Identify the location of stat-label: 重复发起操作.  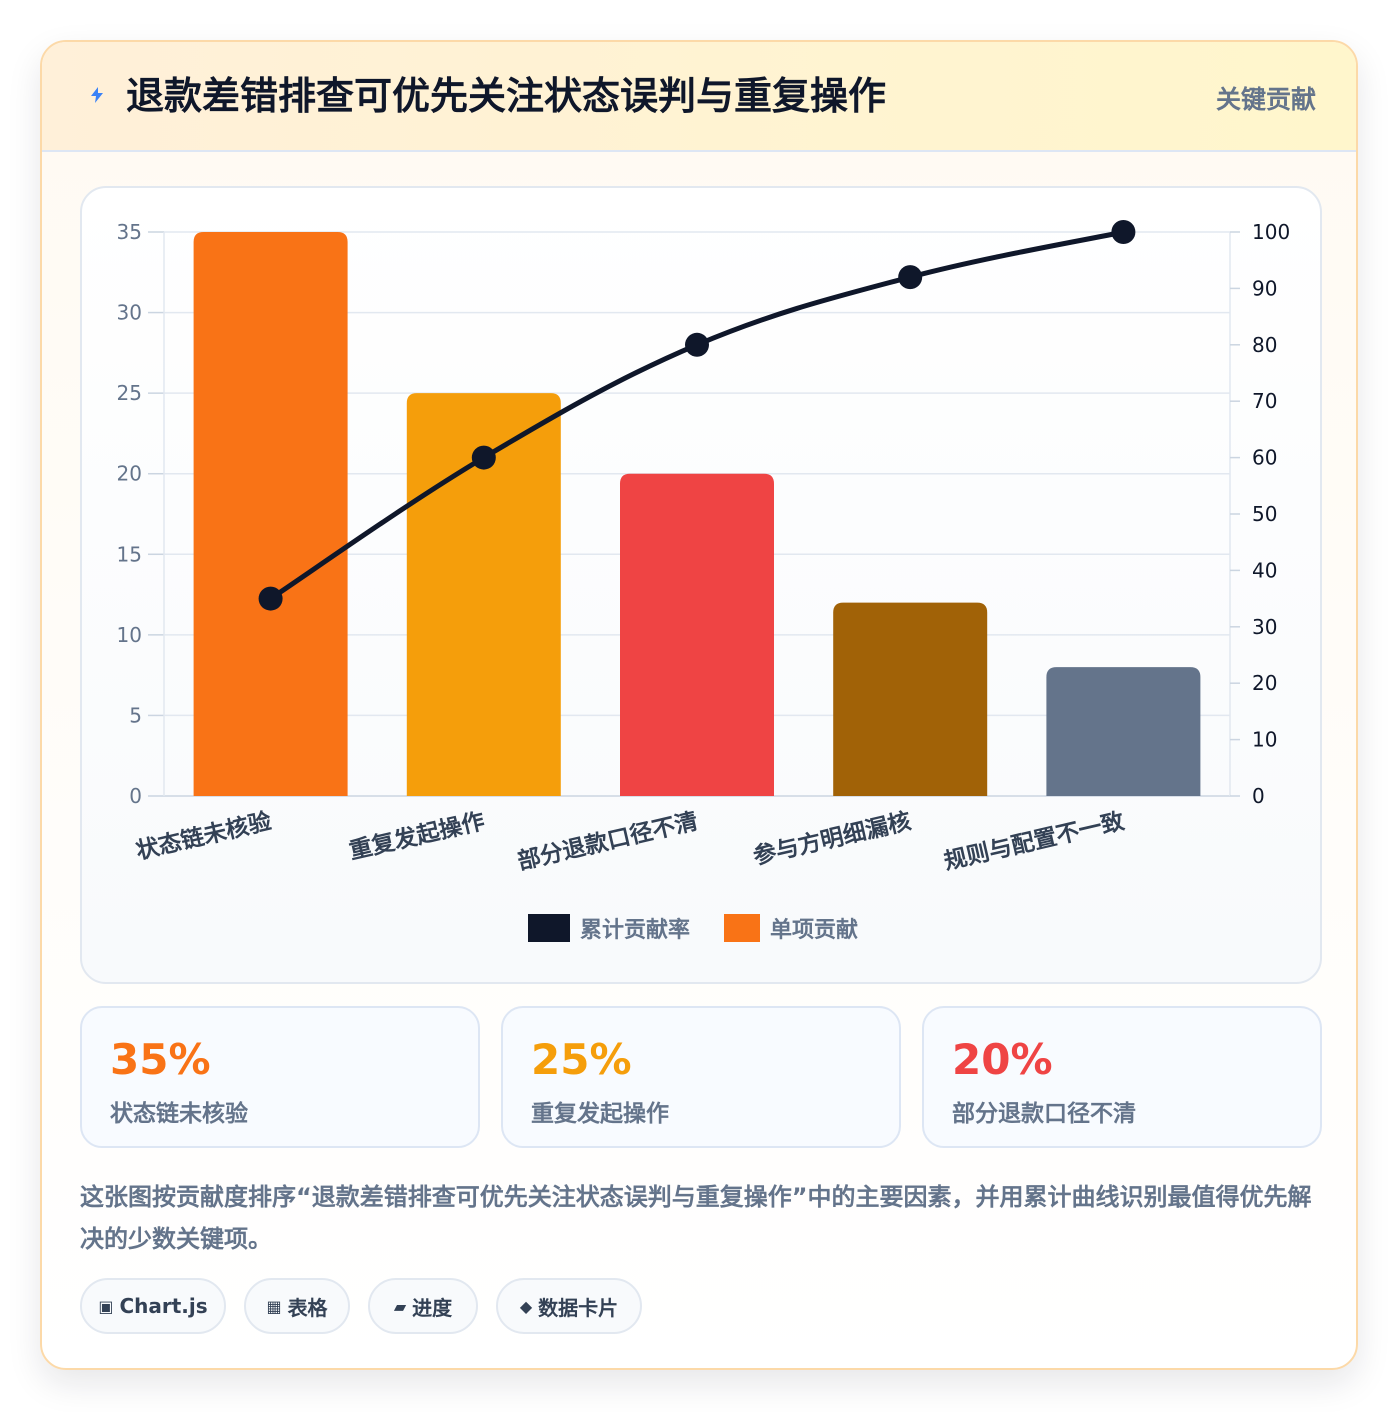
(600, 1114).